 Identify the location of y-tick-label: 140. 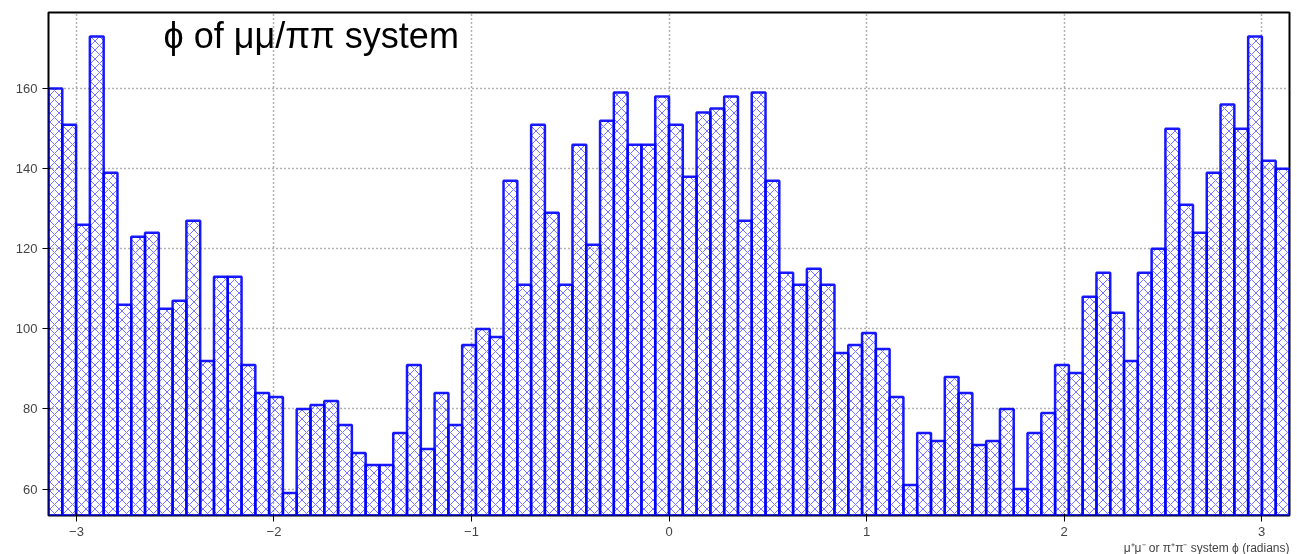
(26, 169).